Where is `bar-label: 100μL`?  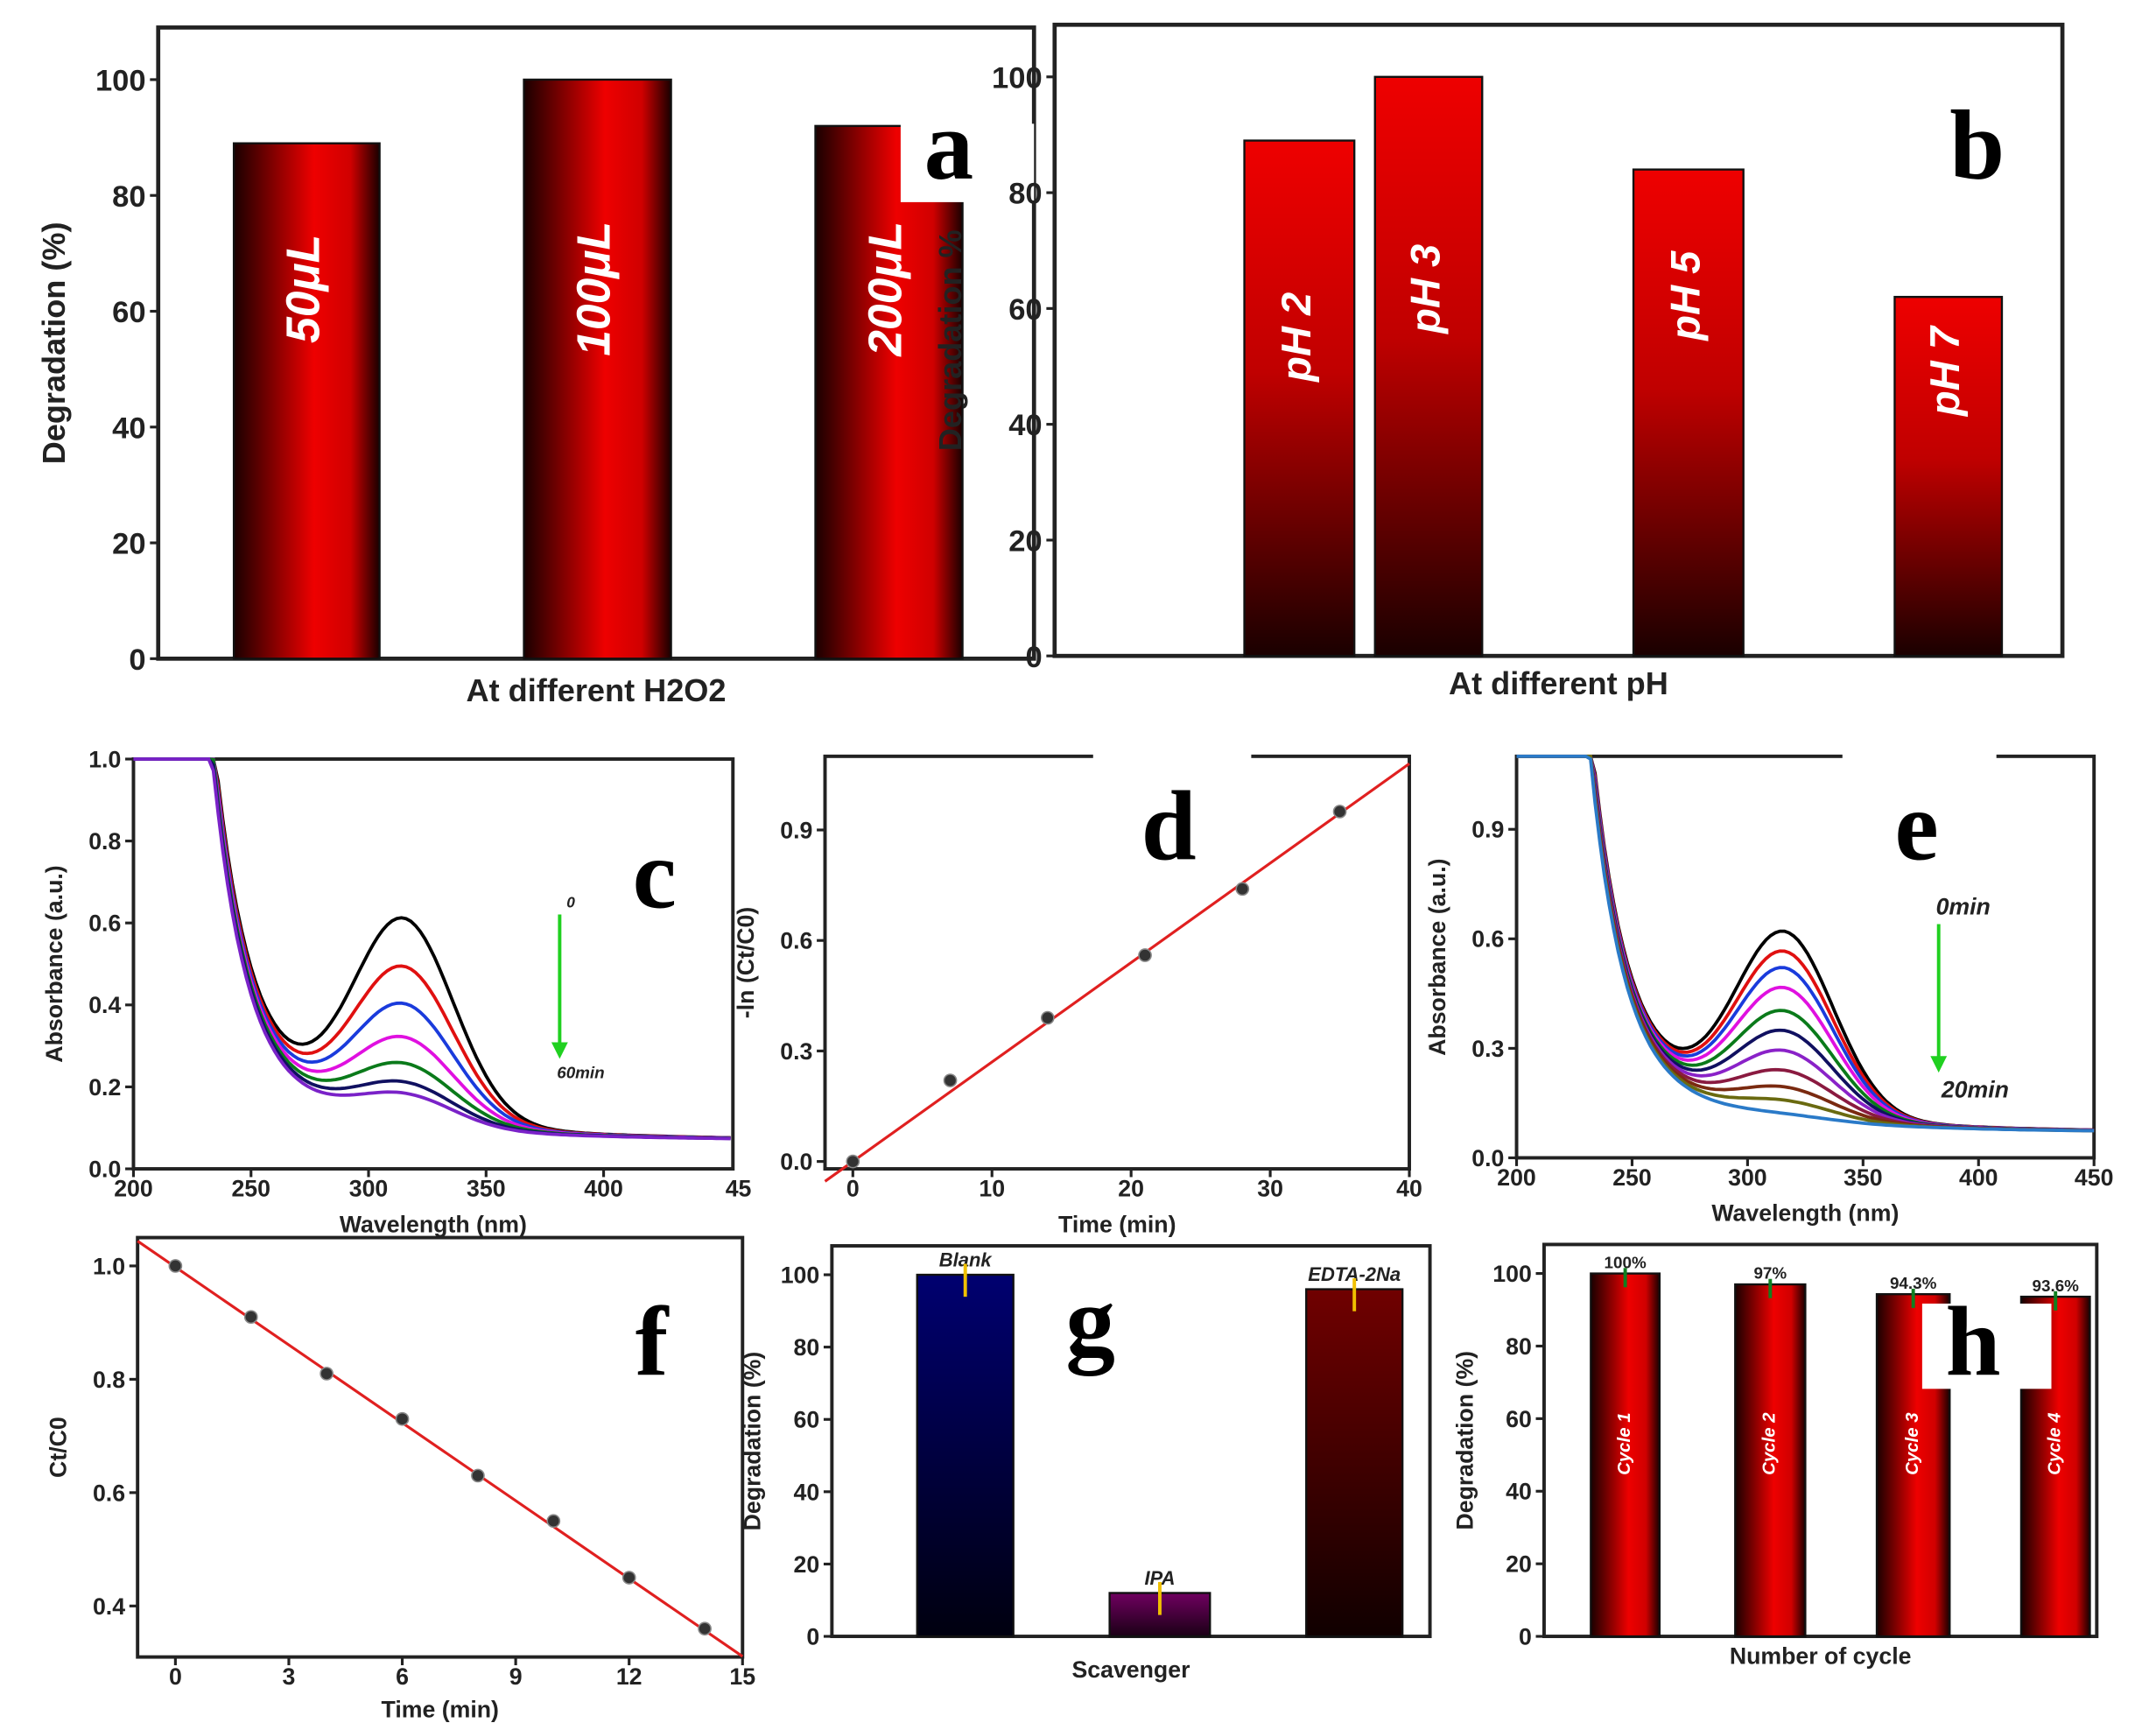 bar-label: 100μL is located at coordinates (595, 289).